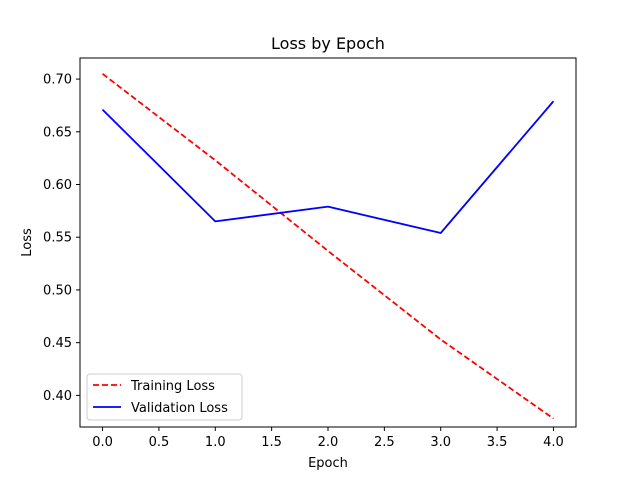 This screenshot has height=480, width=640. What do you see at coordinates (553, 442) in the screenshot?
I see `x-tick-label: 4.0` at bounding box center [553, 442].